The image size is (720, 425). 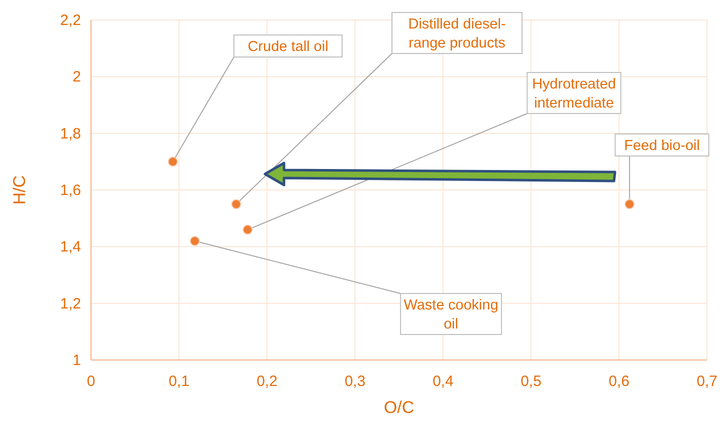 I want to click on y-tick-label: 1,4, so click(x=70, y=247).